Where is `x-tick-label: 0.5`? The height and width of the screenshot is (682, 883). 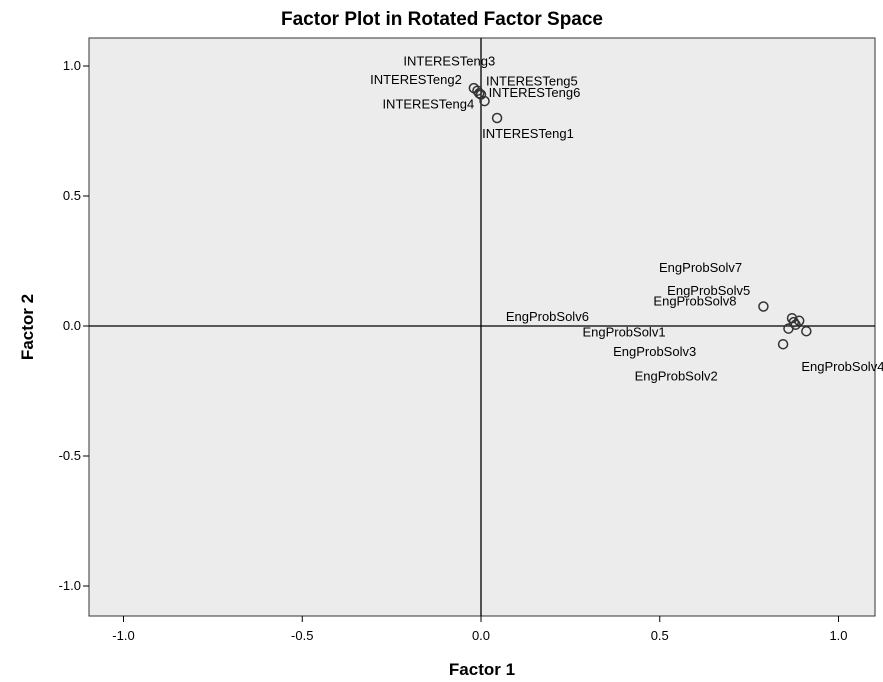
x-tick-label: 0.5 is located at coordinates (660, 635).